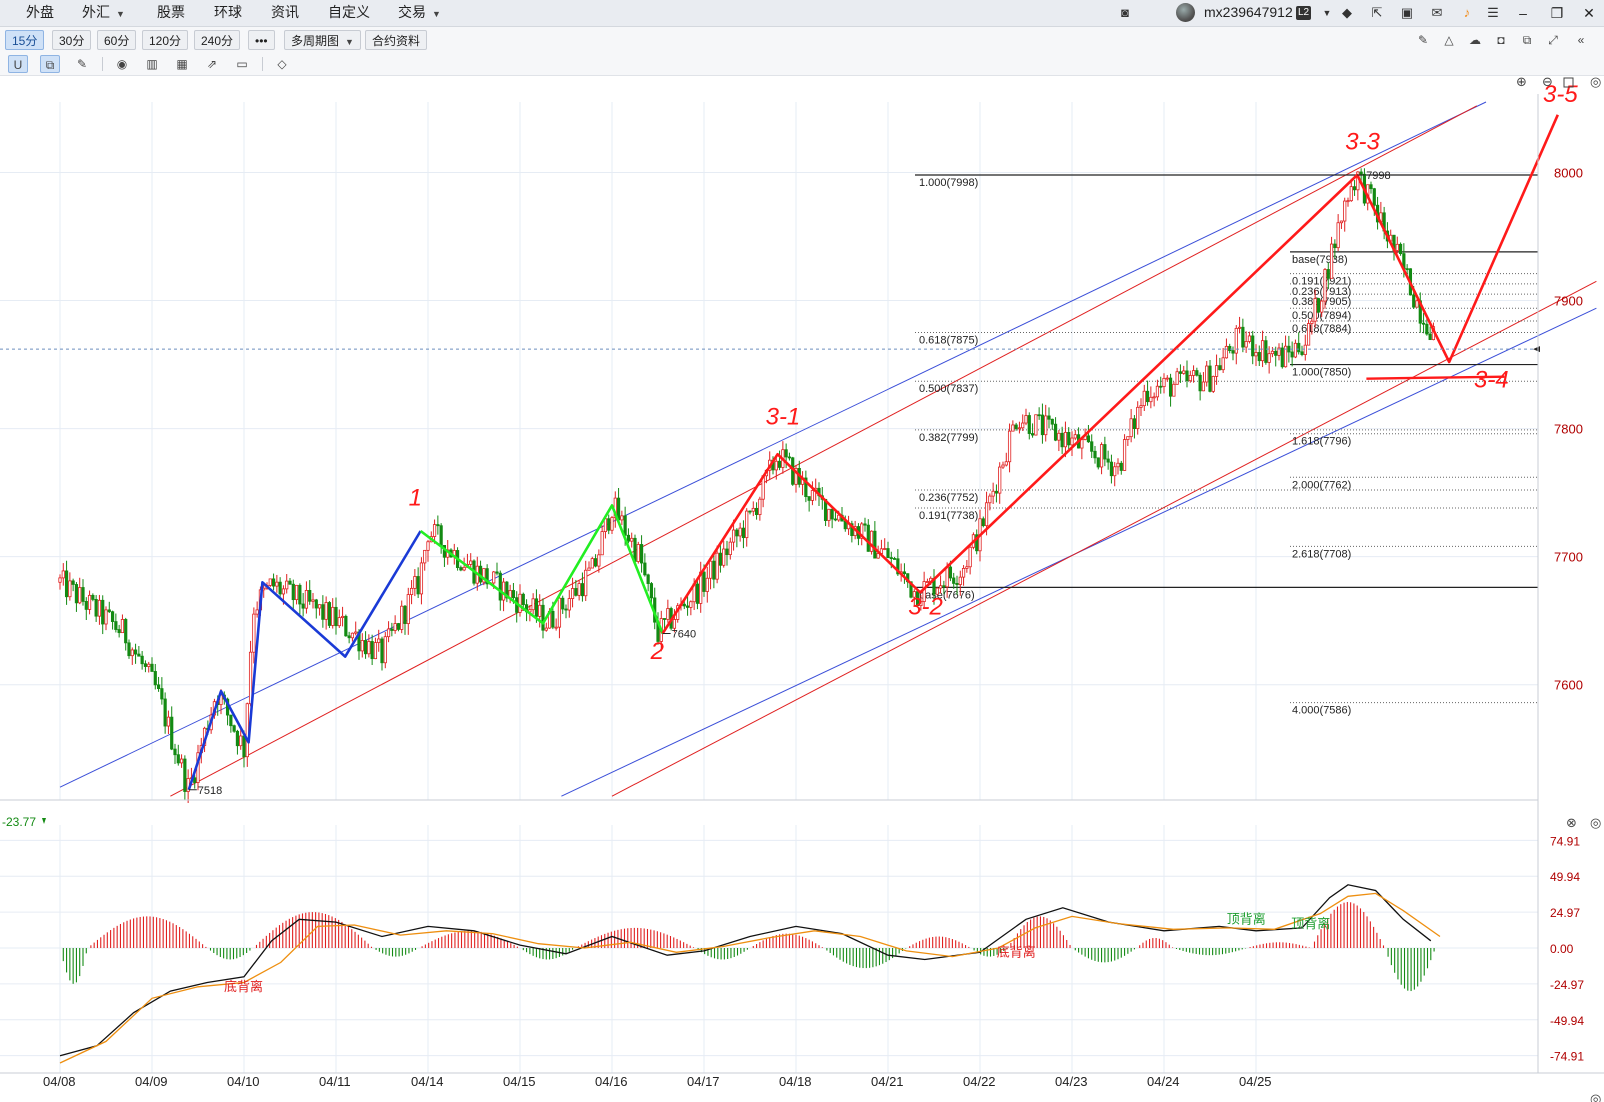  I want to click on pen-icon: ✎, so click(1423, 40).